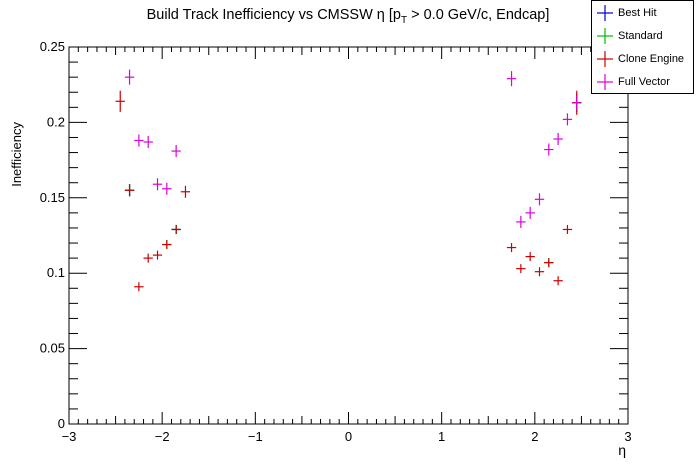 The image size is (696, 472). I want to click on legend-label-full-vector: Full Vector, so click(644, 82).